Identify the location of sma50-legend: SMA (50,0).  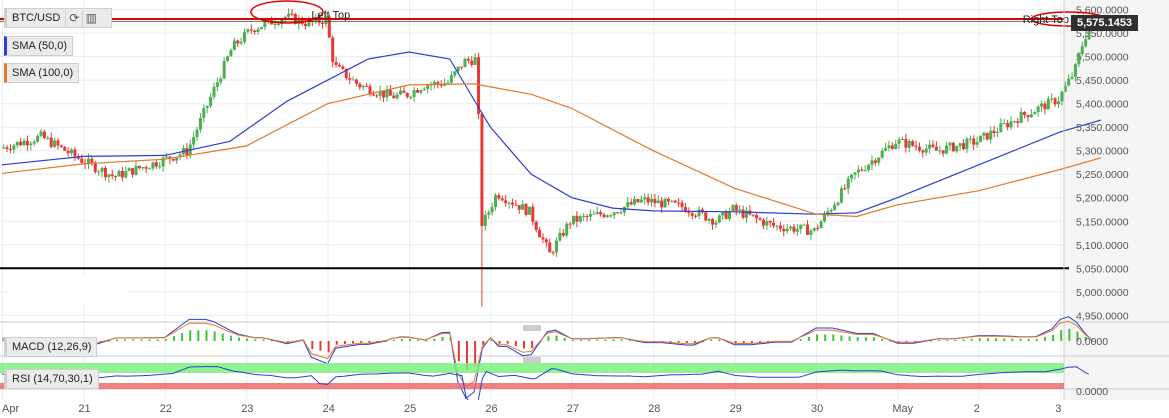
(39, 46).